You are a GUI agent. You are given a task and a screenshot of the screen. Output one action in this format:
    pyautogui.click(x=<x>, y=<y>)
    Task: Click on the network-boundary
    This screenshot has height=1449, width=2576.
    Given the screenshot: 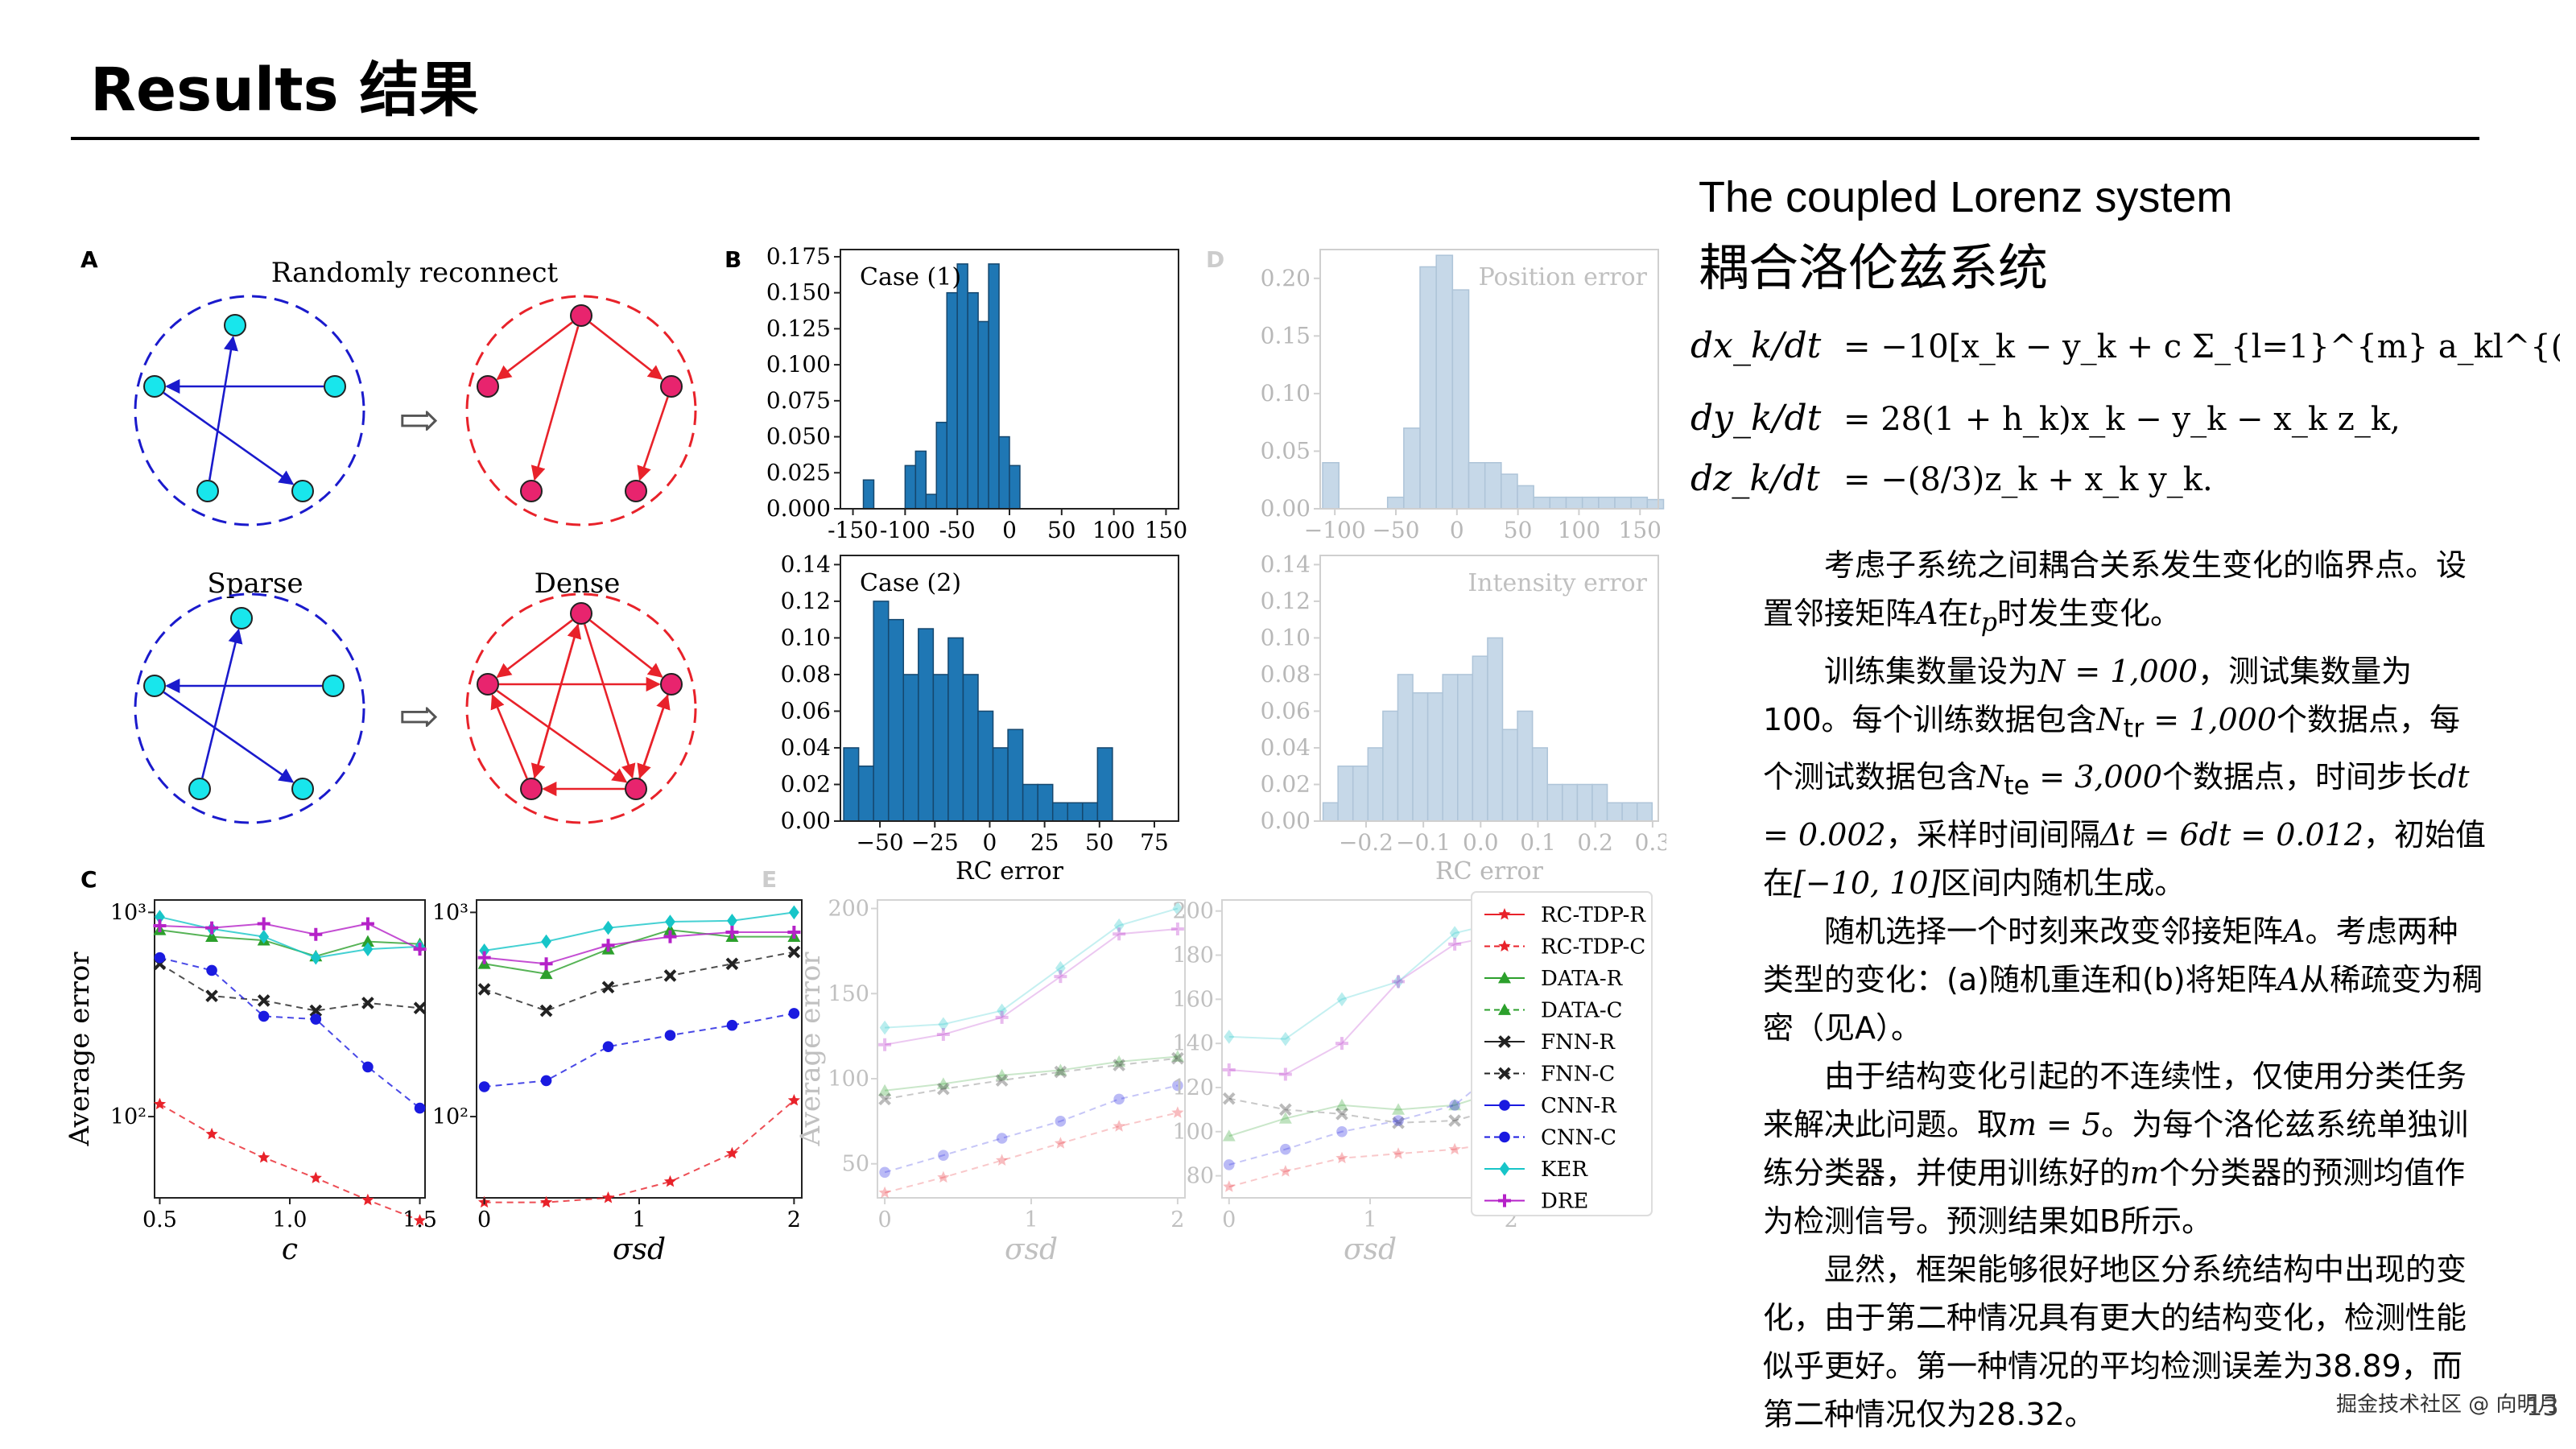 What is the action you would take?
    pyautogui.click(x=581, y=410)
    